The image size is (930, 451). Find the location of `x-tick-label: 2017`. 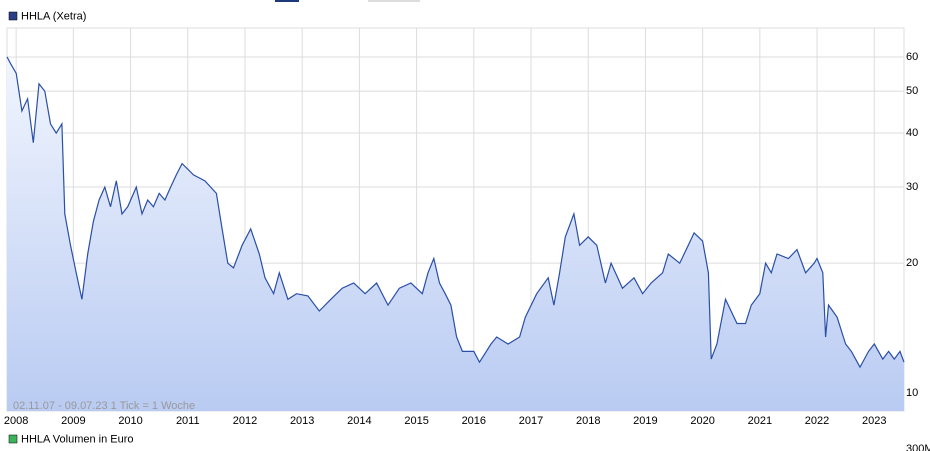

x-tick-label: 2017 is located at coordinates (531, 421).